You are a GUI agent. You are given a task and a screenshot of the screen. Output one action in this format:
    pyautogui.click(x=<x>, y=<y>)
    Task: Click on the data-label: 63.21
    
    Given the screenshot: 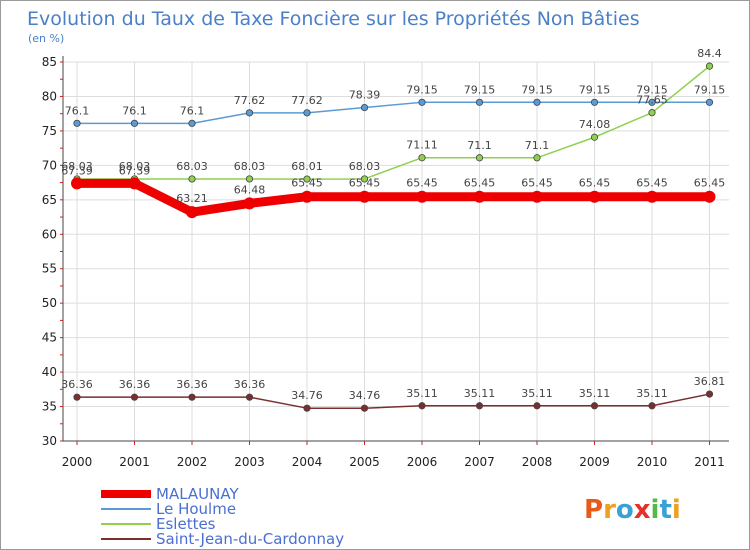 What is the action you would take?
    pyautogui.click(x=192, y=198)
    